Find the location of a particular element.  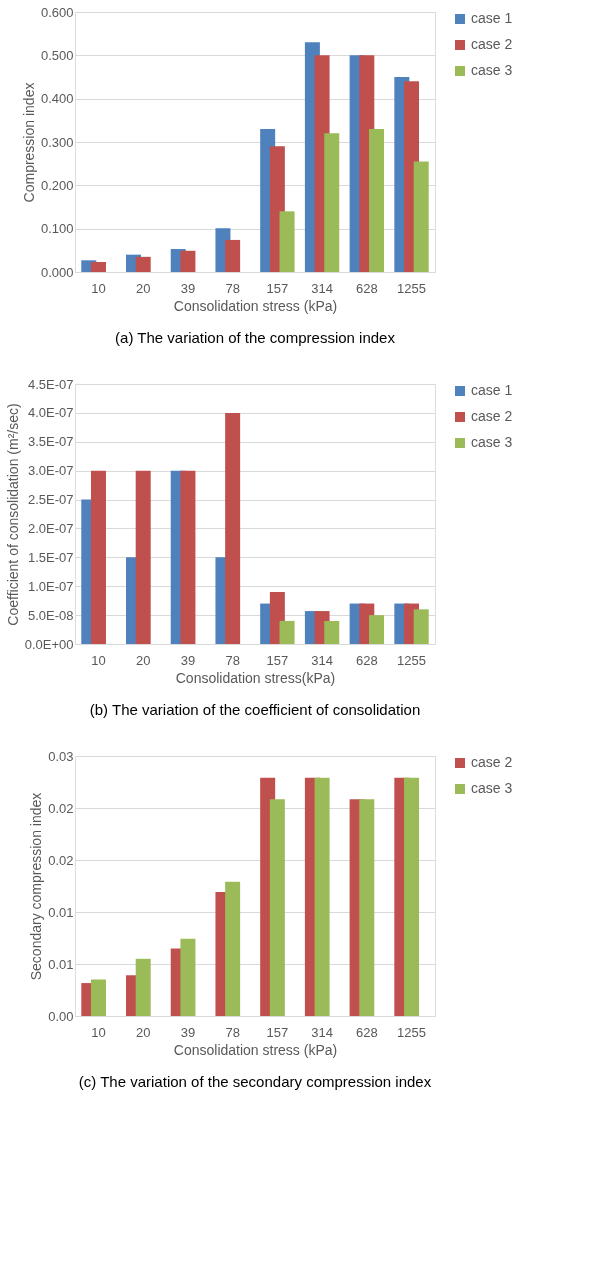

y-tick-label: 0.400 is located at coordinates (57, 99).